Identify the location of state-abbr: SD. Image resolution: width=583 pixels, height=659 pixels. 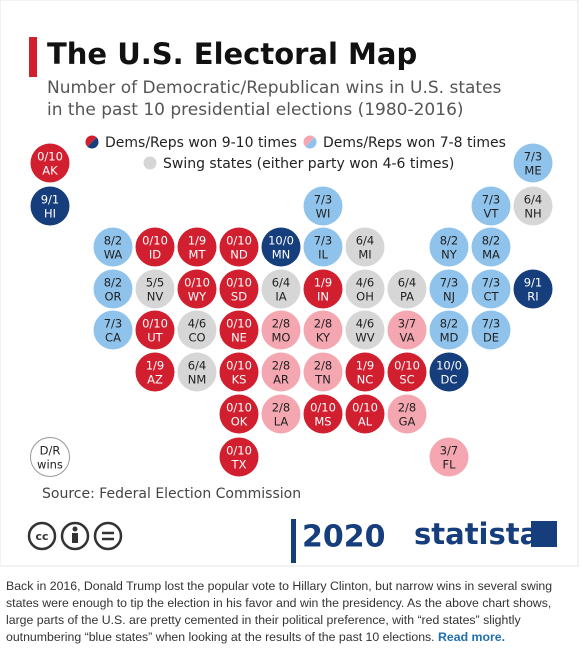
(239, 297).